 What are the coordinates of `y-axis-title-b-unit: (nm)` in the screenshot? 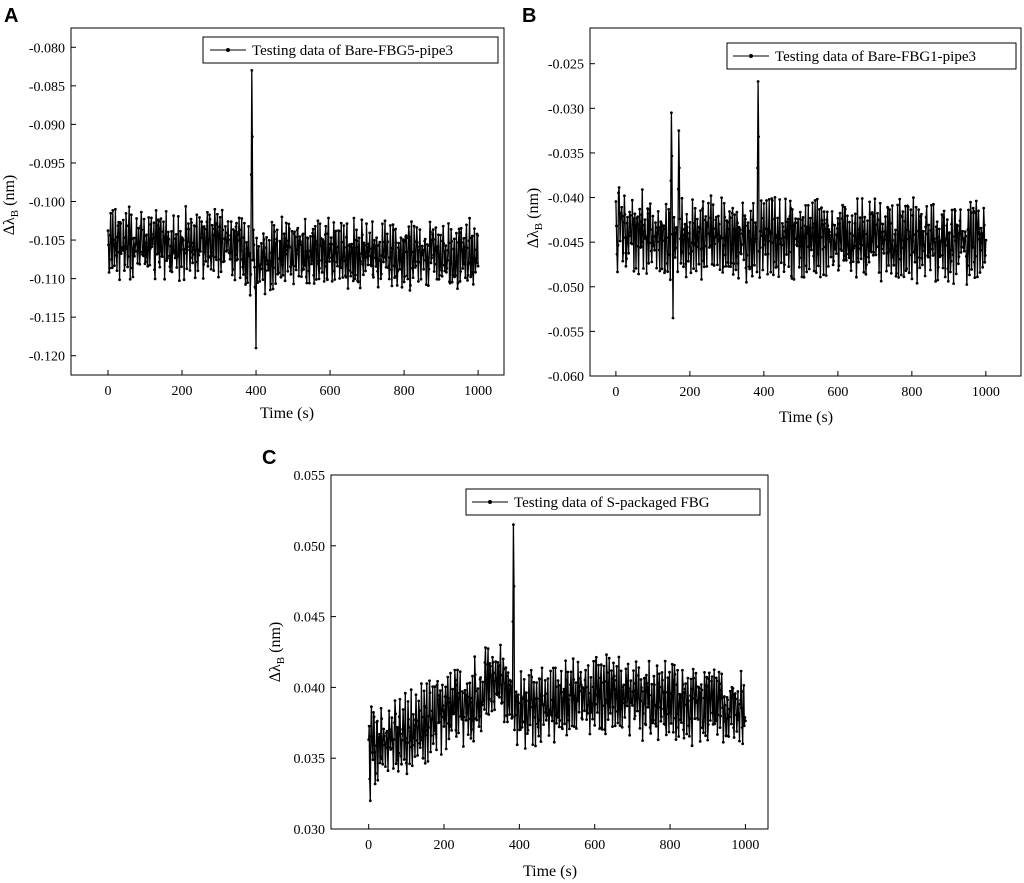 It's located at (533, 205).